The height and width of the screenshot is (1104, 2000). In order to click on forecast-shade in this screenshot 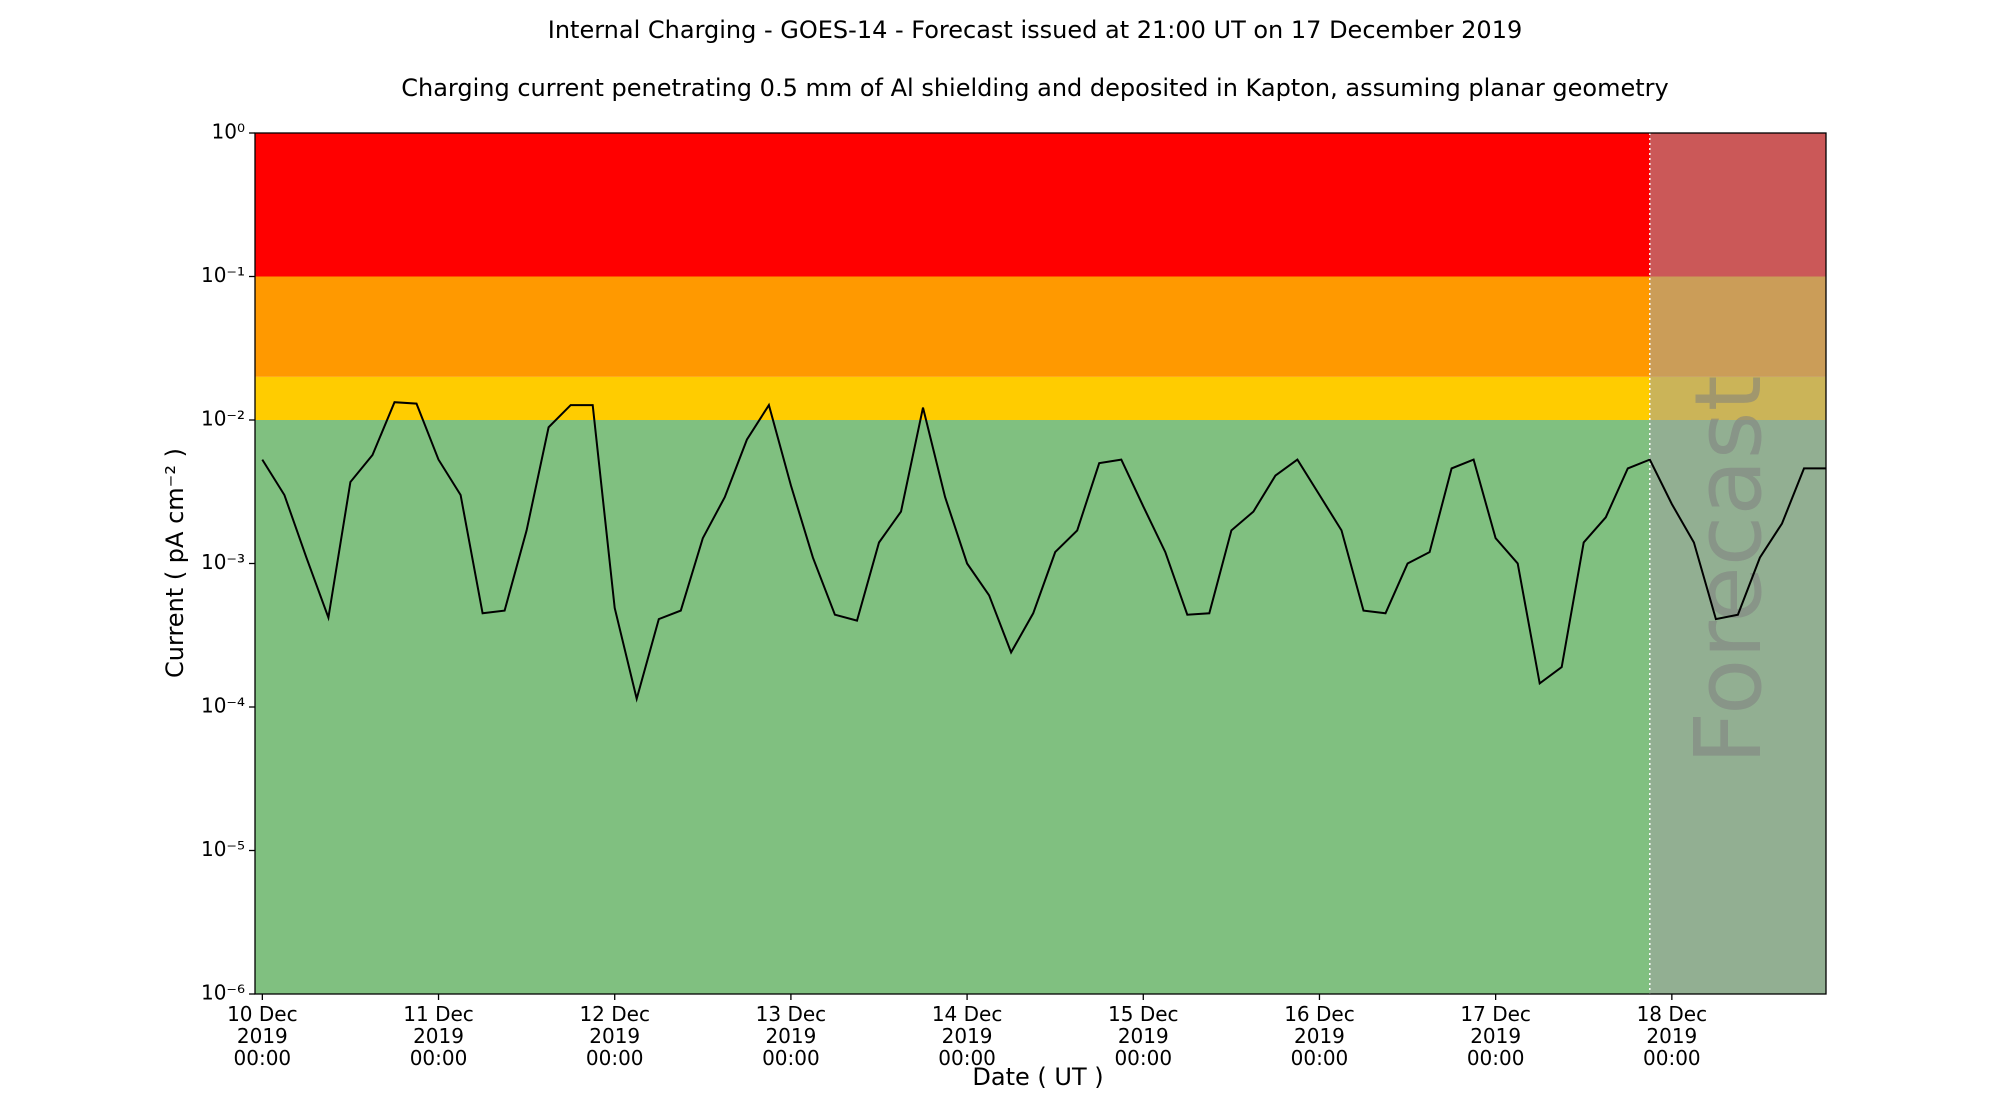, I will do `click(1737, 563)`.